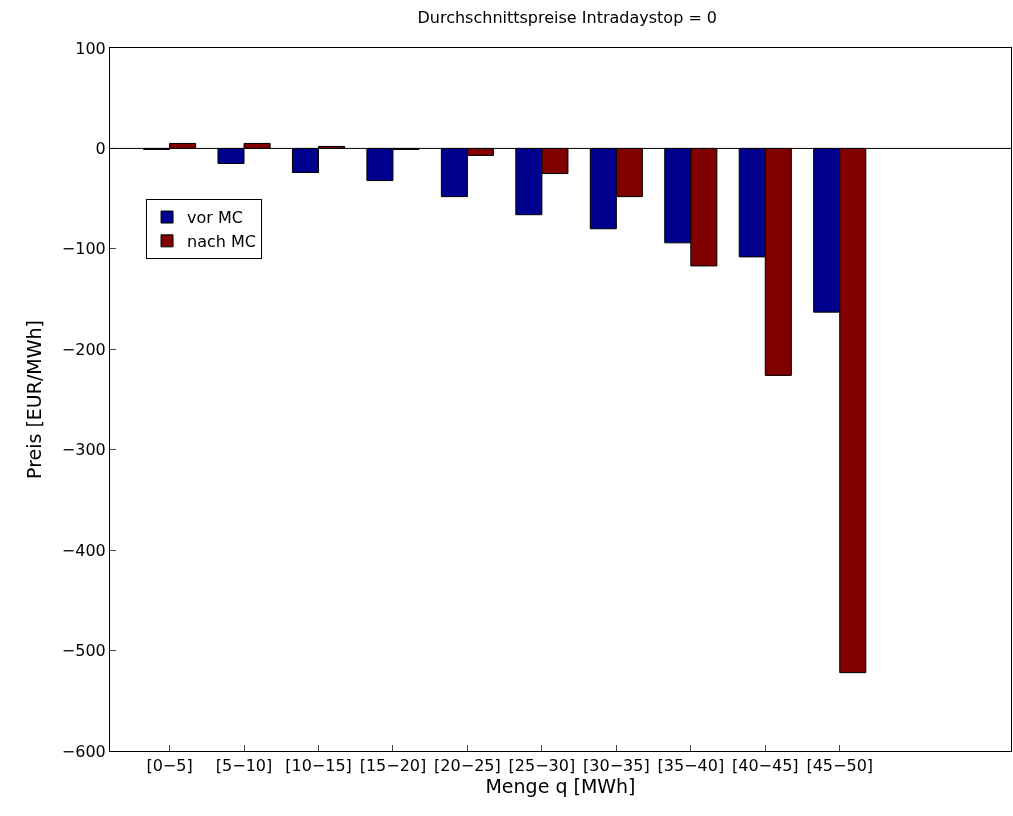 This screenshot has height=816, width=1013. I want to click on y-tick-label: −100, so click(83, 249).